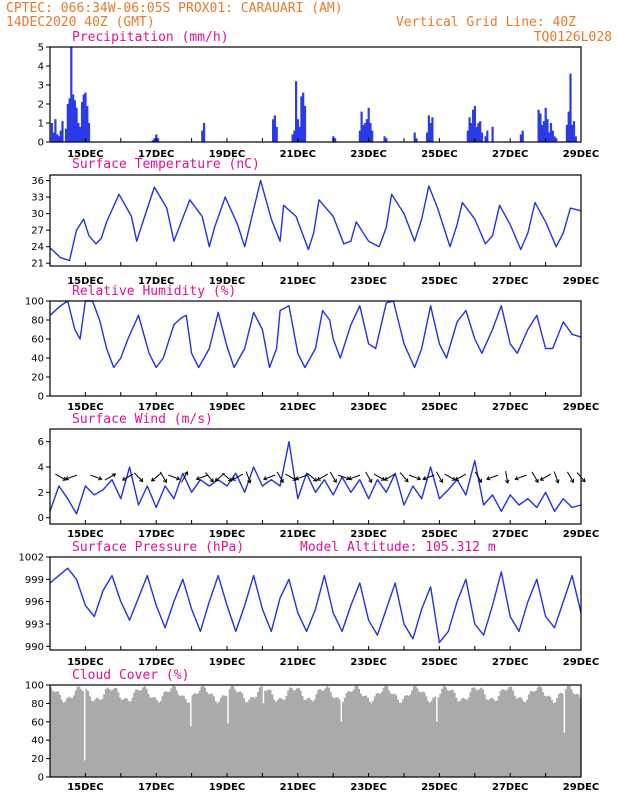  What do you see at coordinates (37, 231) in the screenshot?
I see `y-tick-label: 27` at bounding box center [37, 231].